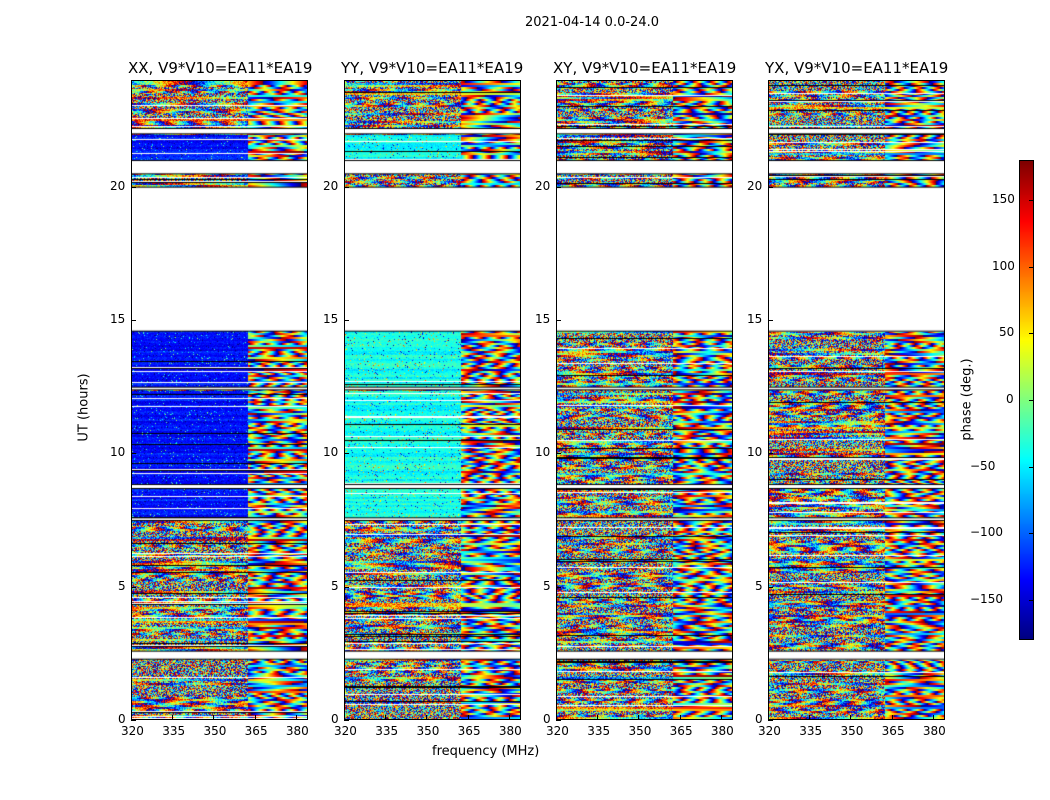 The height and width of the screenshot is (800, 1050). I want to click on colorbar-tick-label: 100, so click(1003, 265).